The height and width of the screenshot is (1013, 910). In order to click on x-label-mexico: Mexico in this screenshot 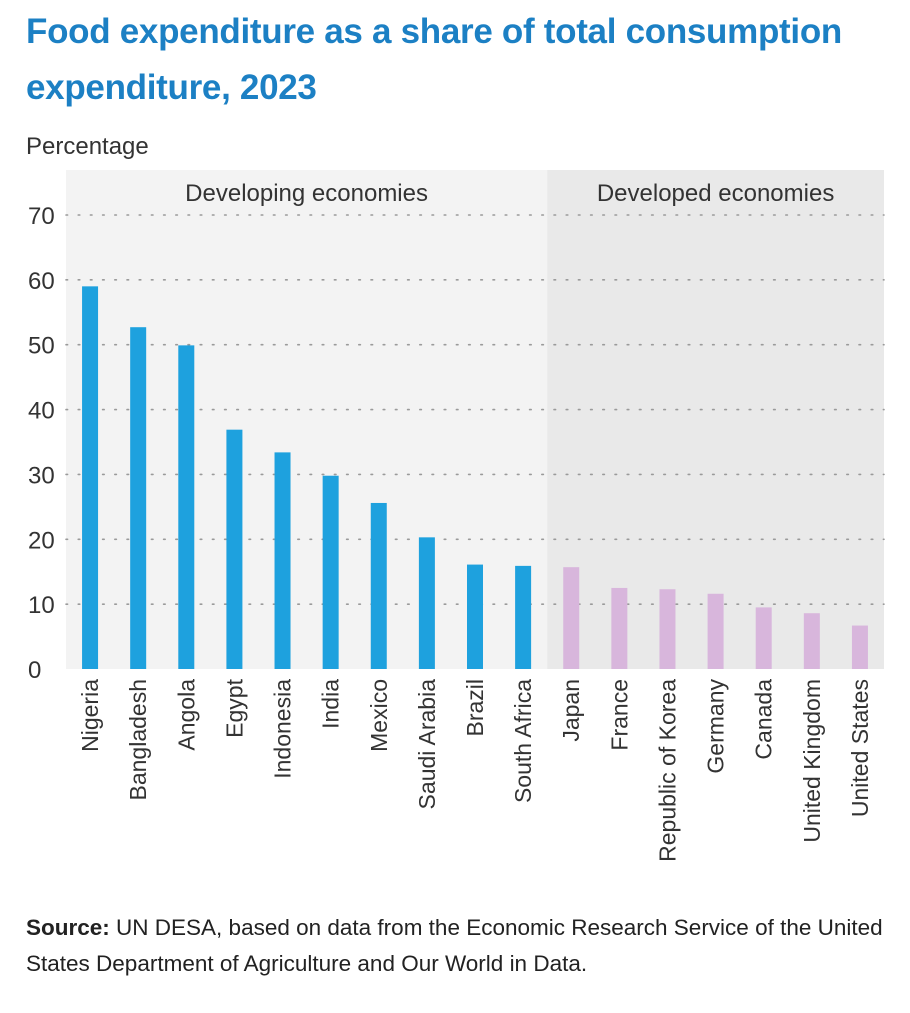, I will do `click(379, 715)`.